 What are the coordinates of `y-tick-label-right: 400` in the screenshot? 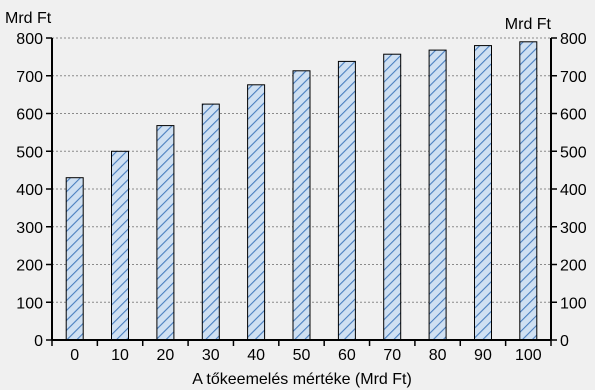 It's located at (573, 190).